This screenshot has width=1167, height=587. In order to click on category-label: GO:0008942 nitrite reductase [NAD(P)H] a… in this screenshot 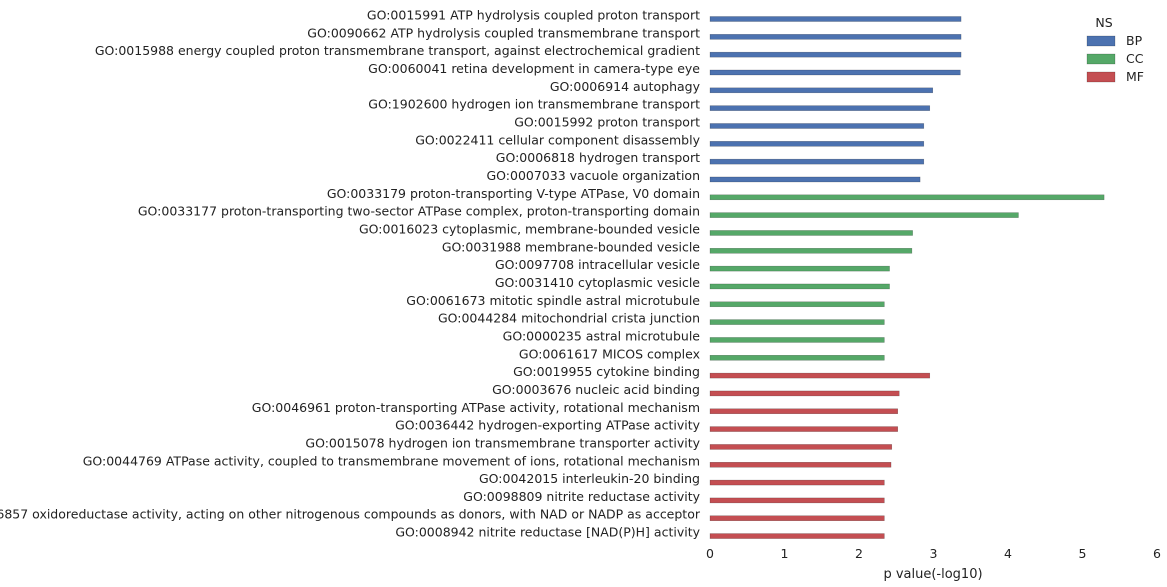, I will do `click(547, 532)`.